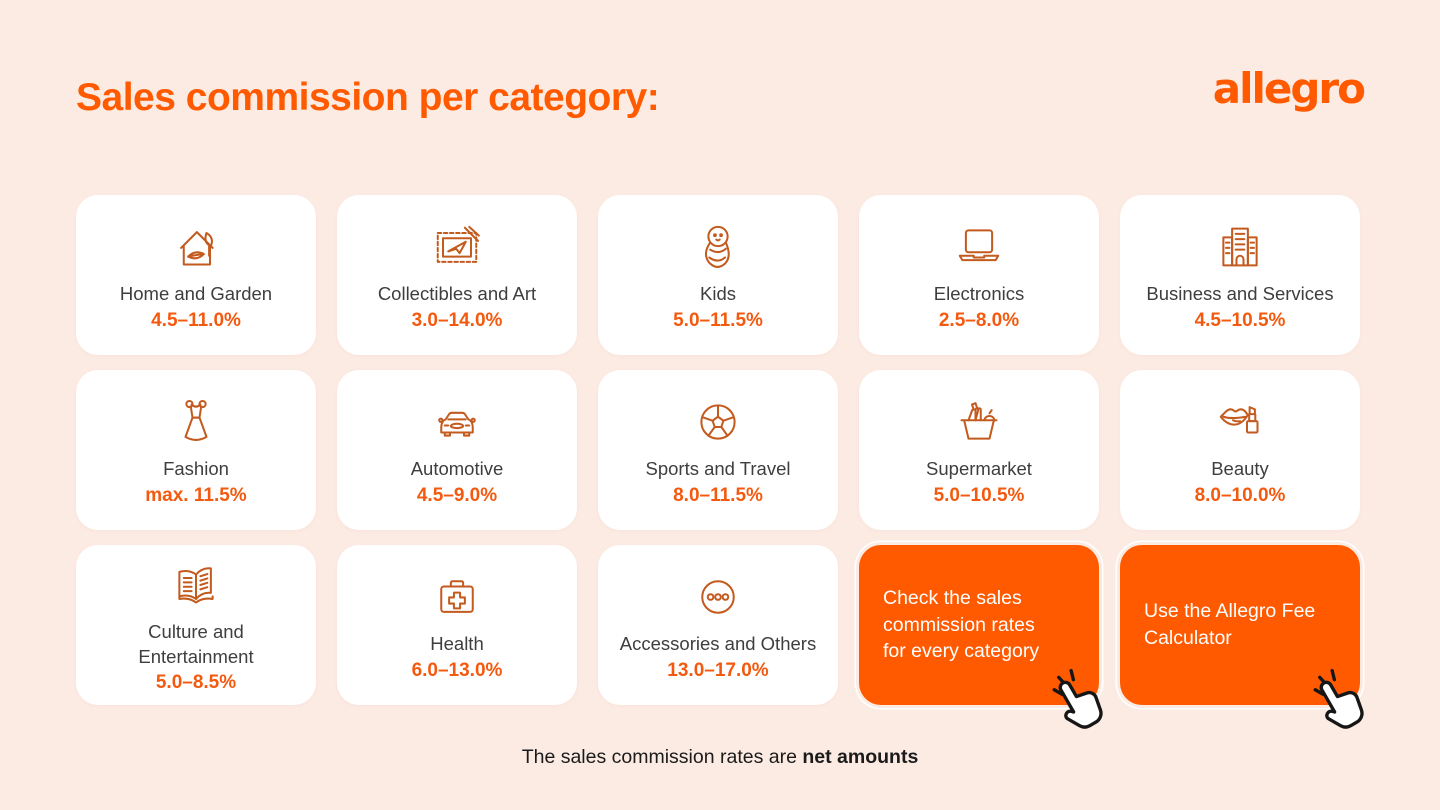  I want to click on category-label: Electronics, so click(979, 294).